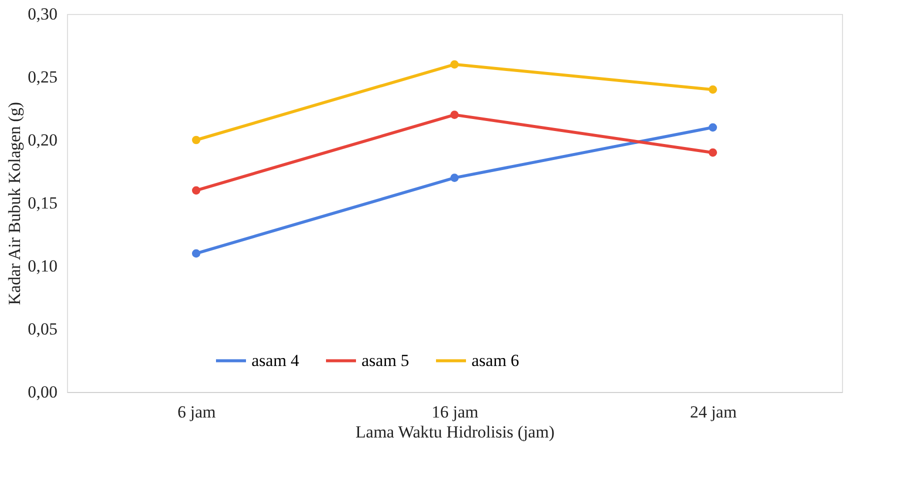 The width and height of the screenshot is (922, 489). Describe the element at coordinates (43, 329) in the screenshot. I see `y-tick-label: 0,05` at that location.